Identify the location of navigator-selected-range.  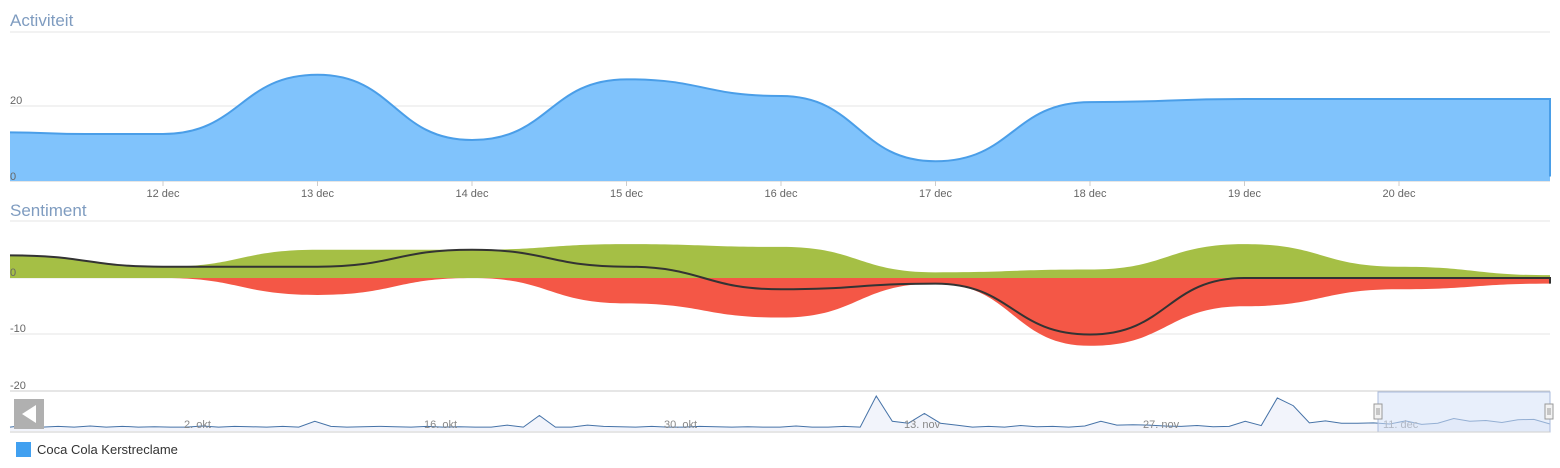
(1464, 412).